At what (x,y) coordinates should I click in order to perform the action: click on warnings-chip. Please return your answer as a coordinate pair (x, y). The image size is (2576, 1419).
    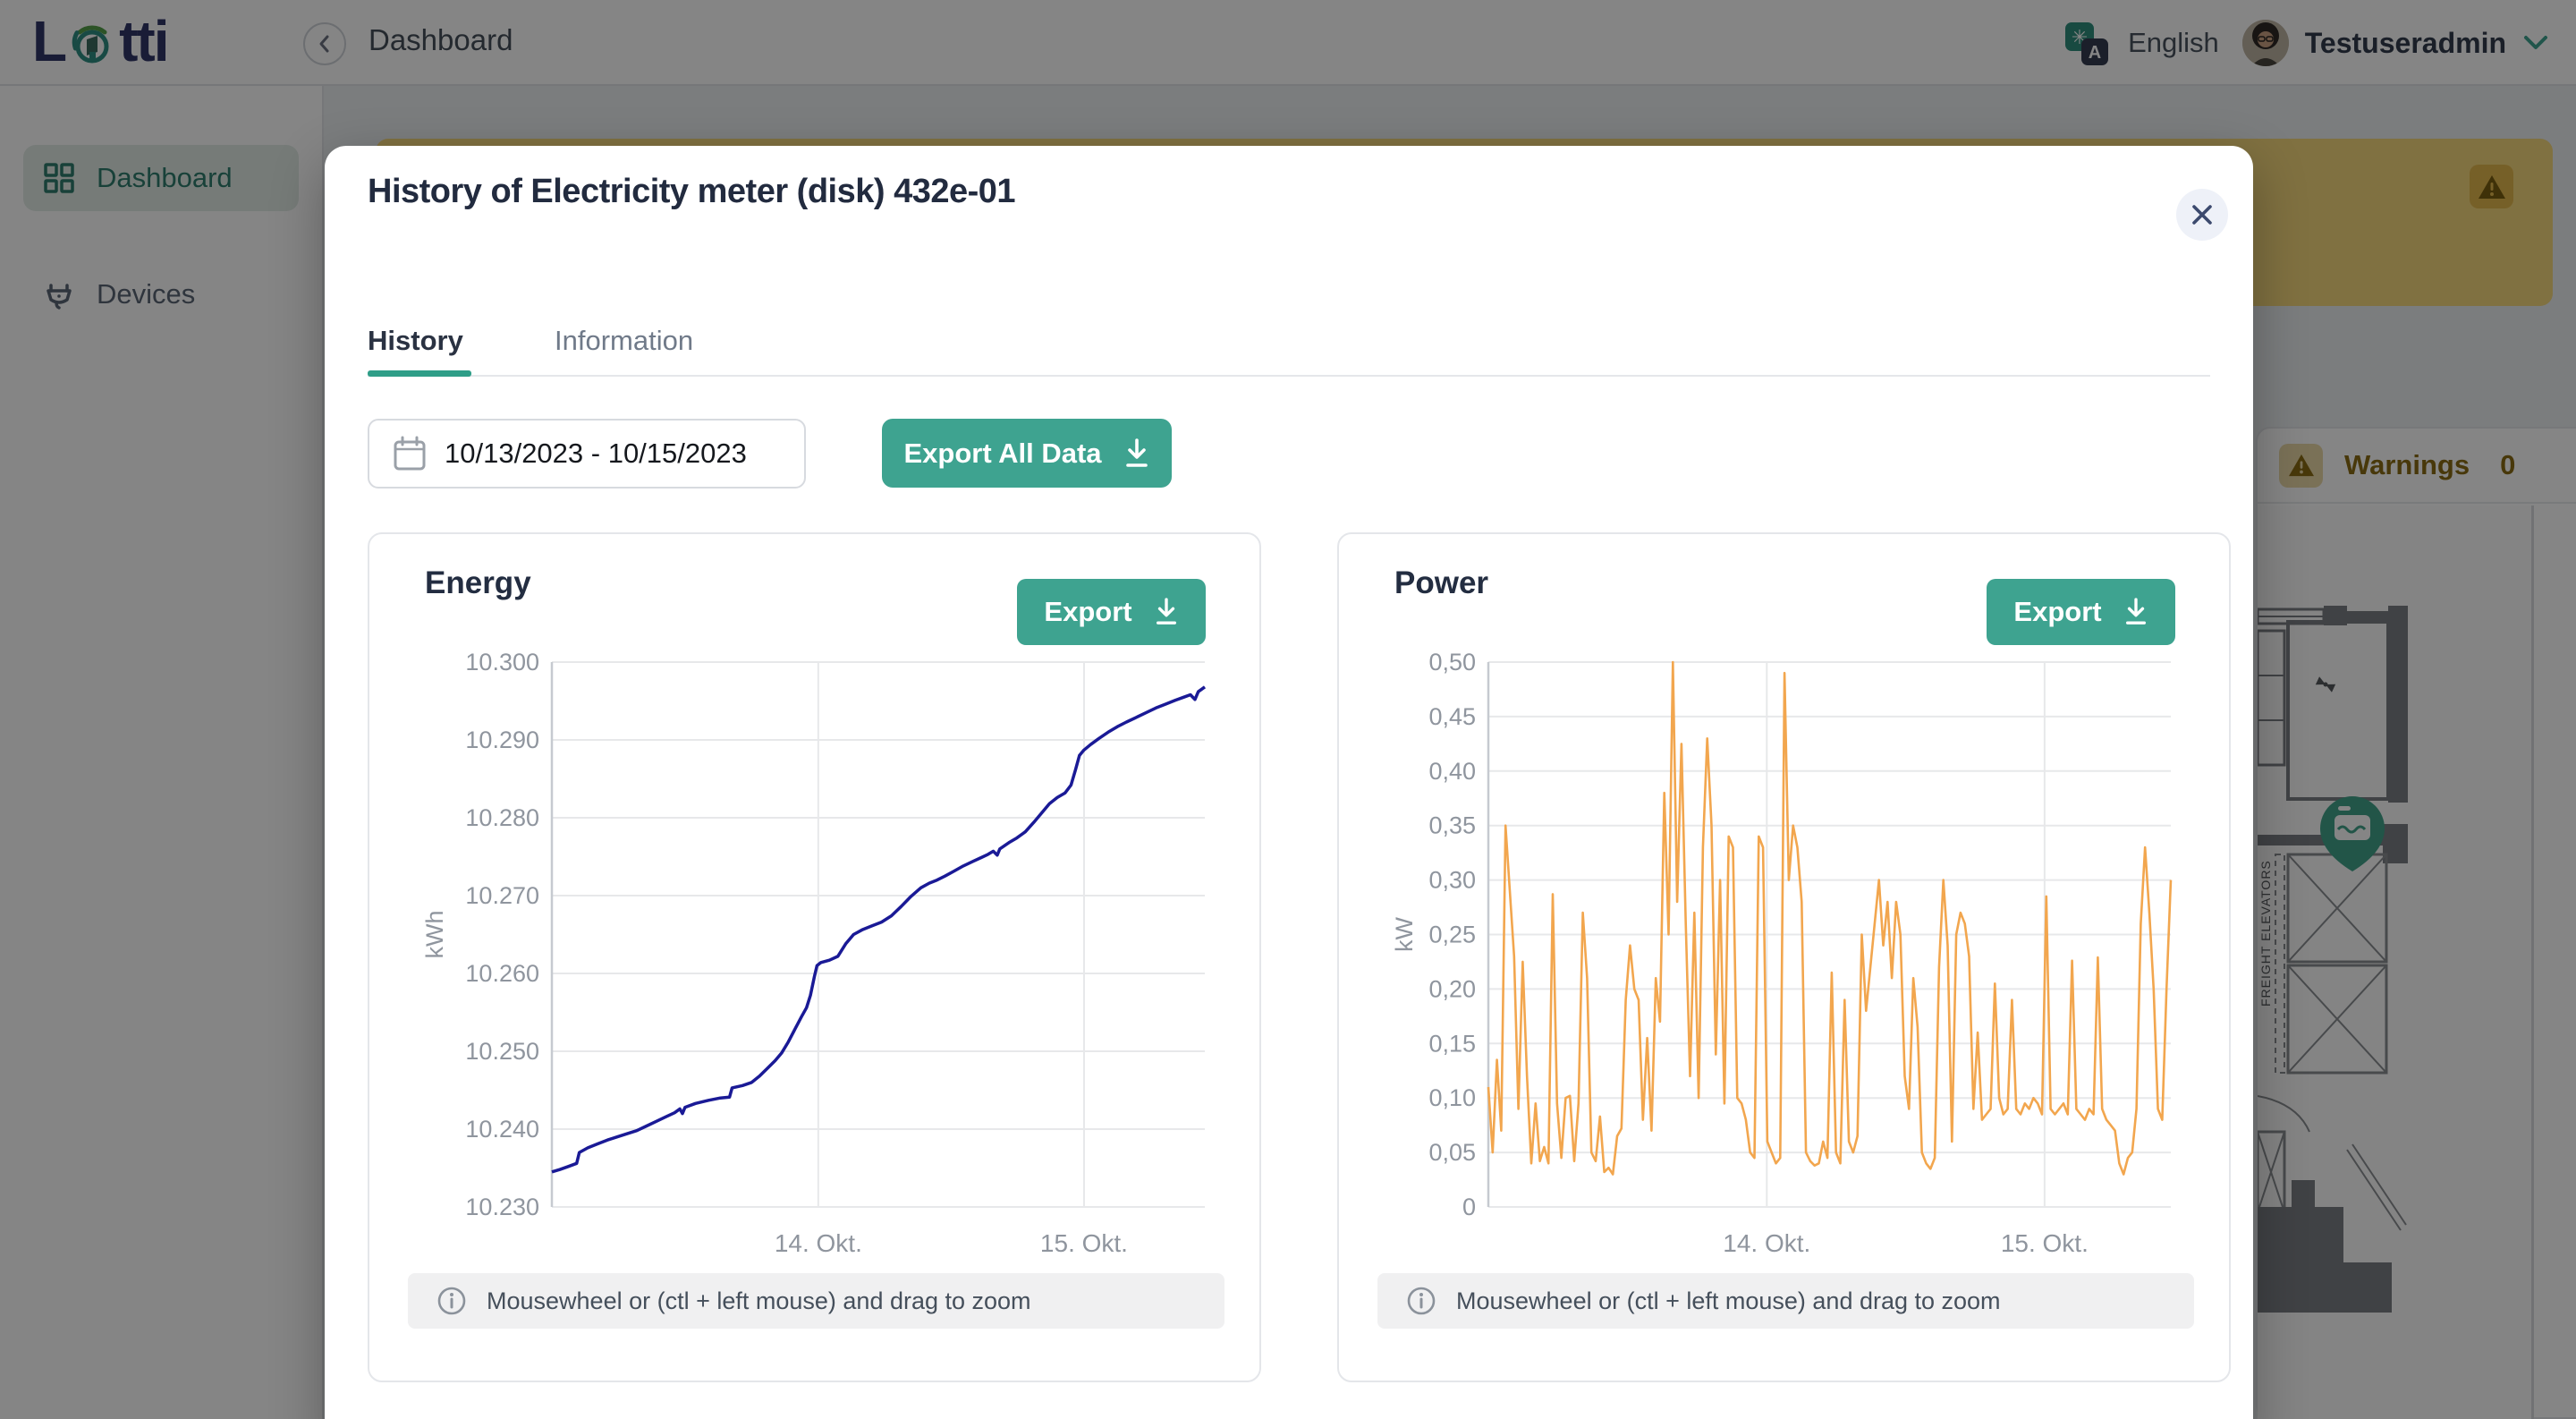
    Looking at the image, I should click on (2301, 465).